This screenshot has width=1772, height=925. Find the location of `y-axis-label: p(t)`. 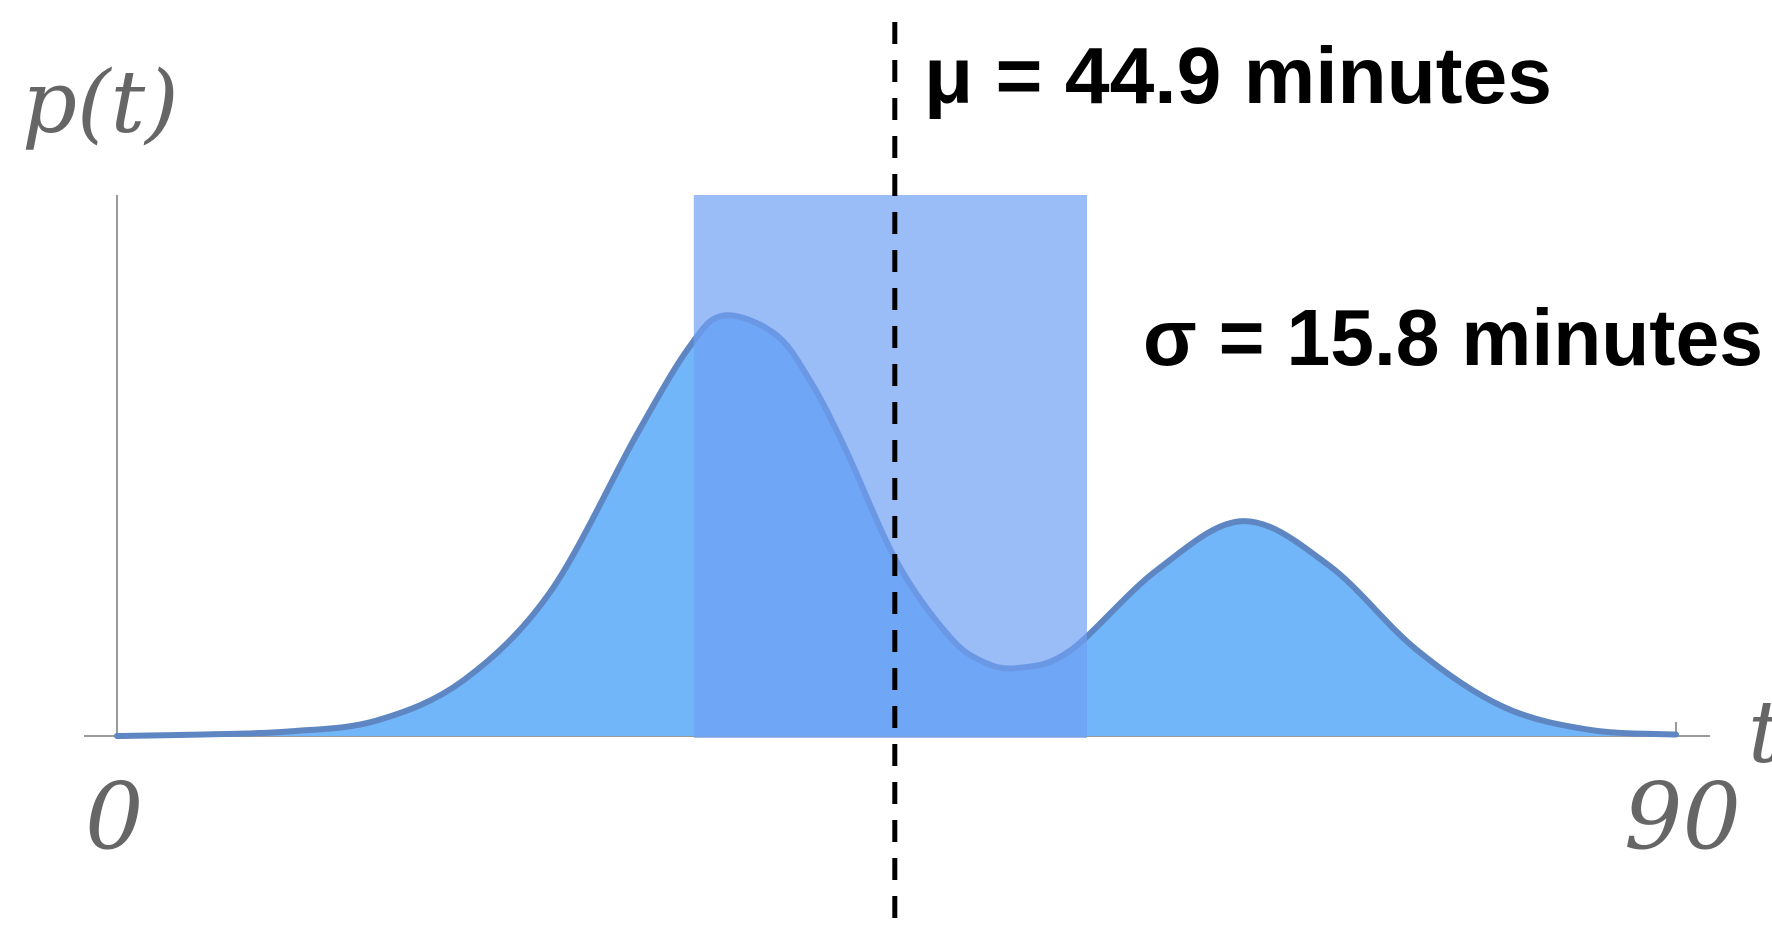

y-axis-label: p(t) is located at coordinates (100, 103).